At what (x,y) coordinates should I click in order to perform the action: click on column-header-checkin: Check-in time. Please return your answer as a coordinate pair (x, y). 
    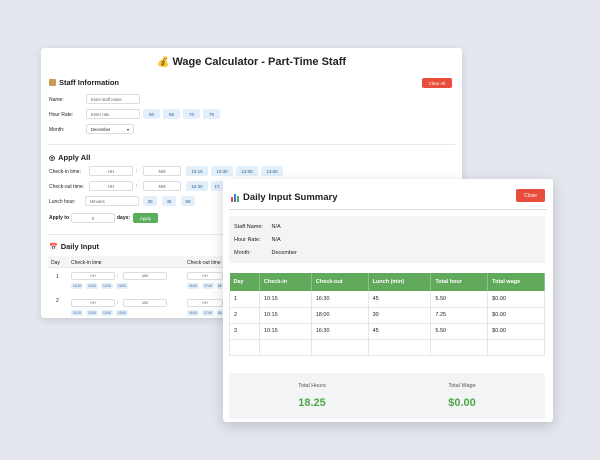
    Looking at the image, I should click on (86, 263).